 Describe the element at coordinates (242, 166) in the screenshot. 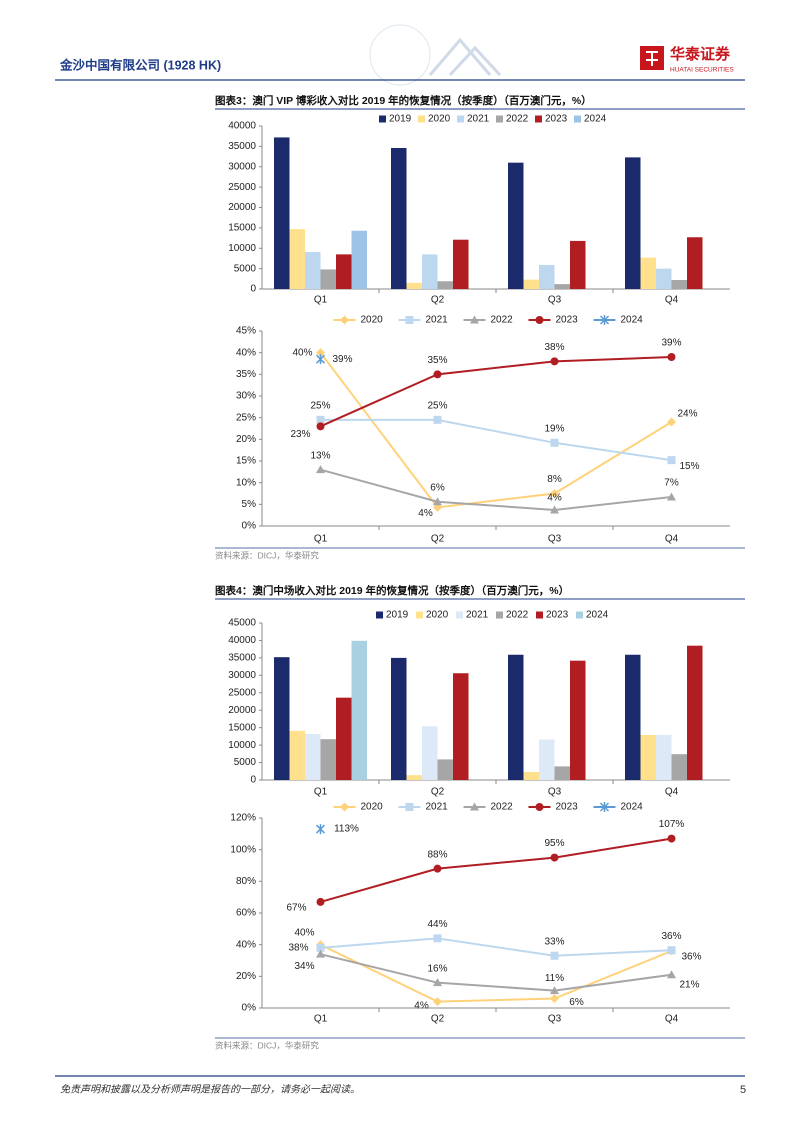

I see `y-tick-label: 30000` at that location.